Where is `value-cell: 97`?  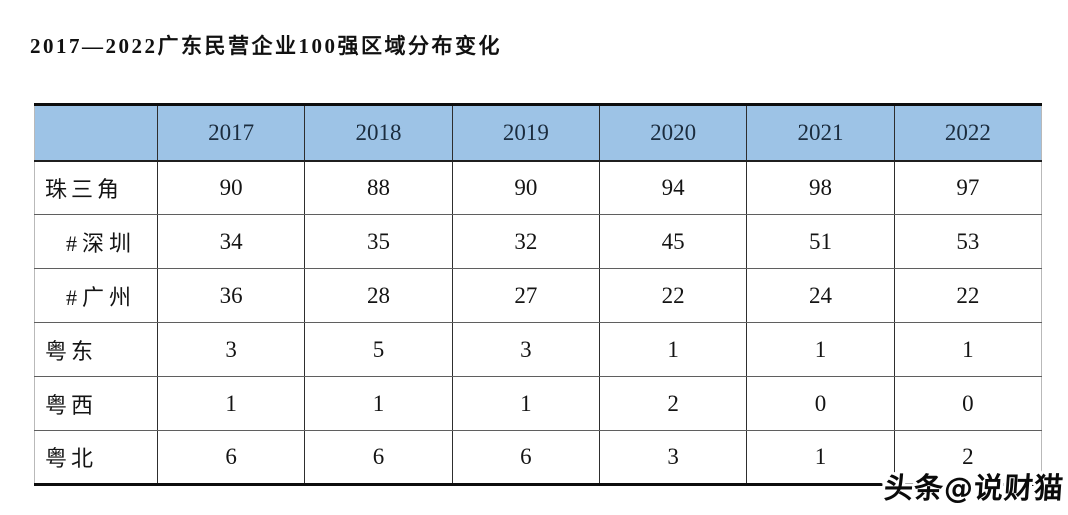
value-cell: 97 is located at coordinates (968, 187).